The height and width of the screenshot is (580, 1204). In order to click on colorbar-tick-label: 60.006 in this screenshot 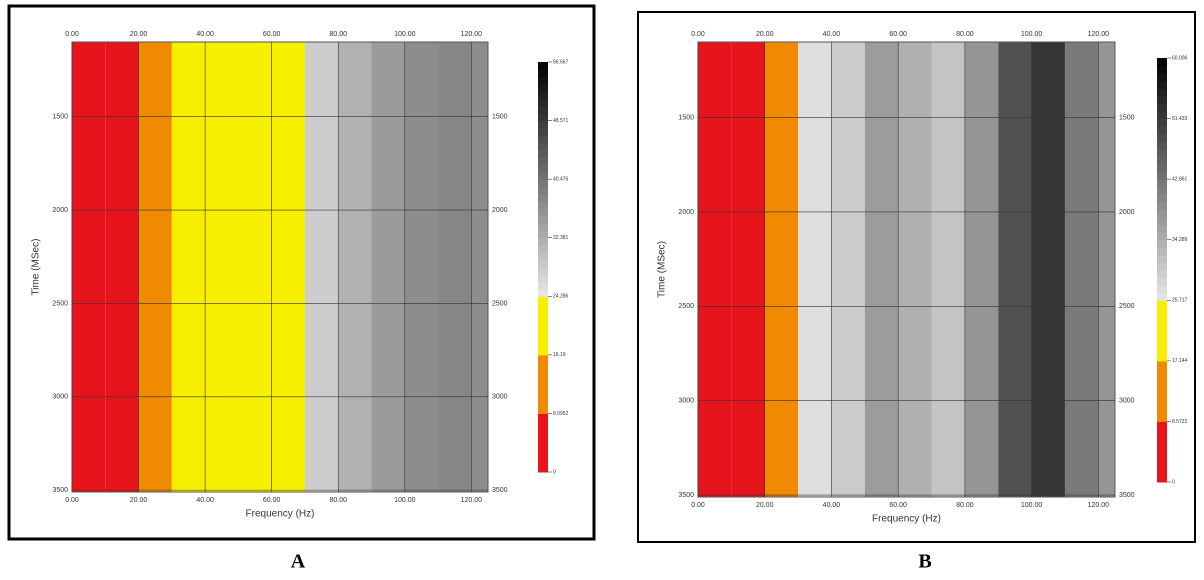, I will do `click(1180, 58)`.